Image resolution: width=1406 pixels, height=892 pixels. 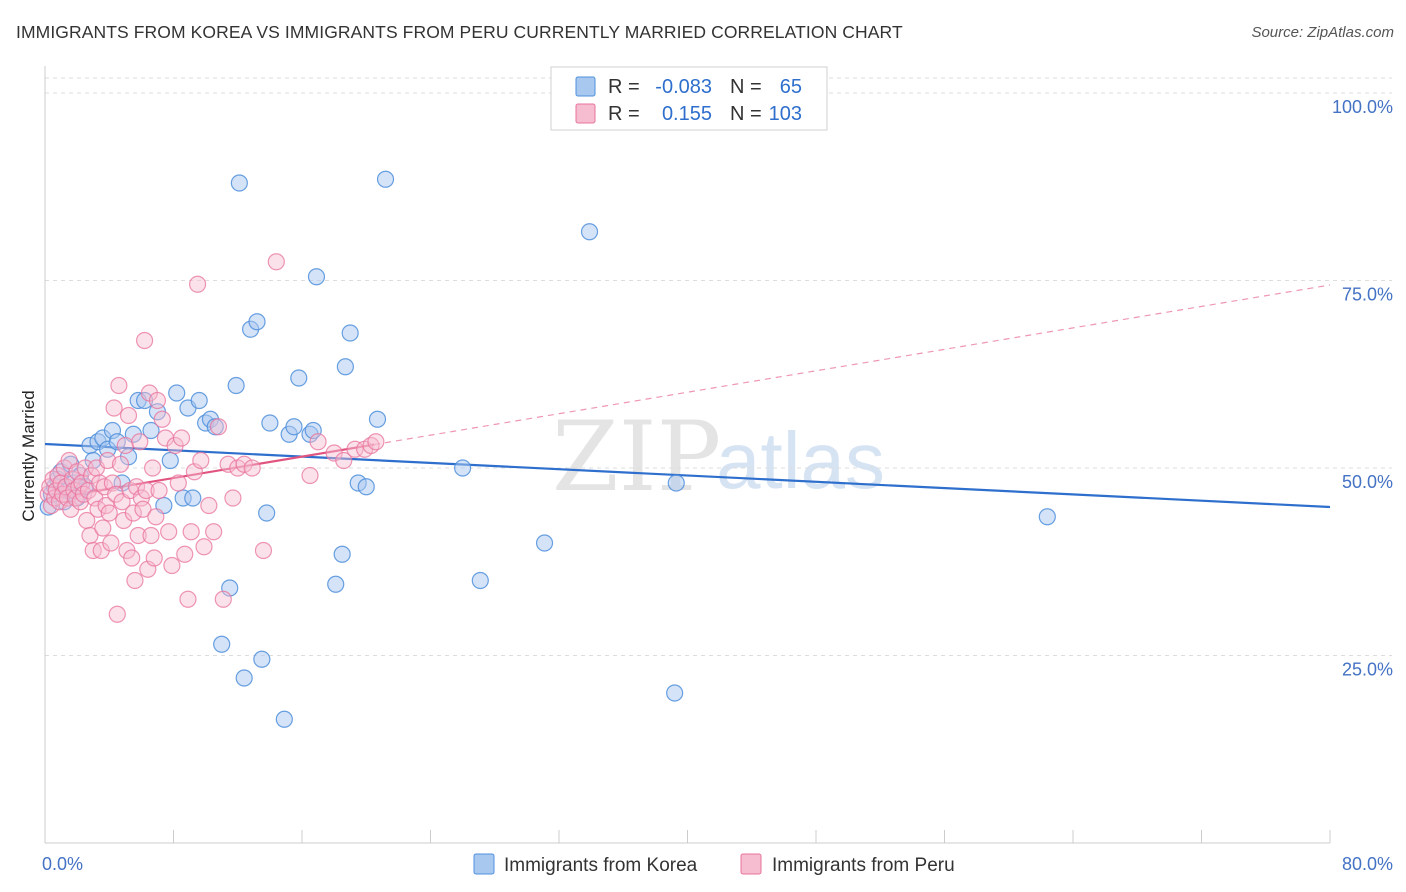 What do you see at coordinates (785, 114) in the screenshot?
I see `peru-n-value: 103` at bounding box center [785, 114].